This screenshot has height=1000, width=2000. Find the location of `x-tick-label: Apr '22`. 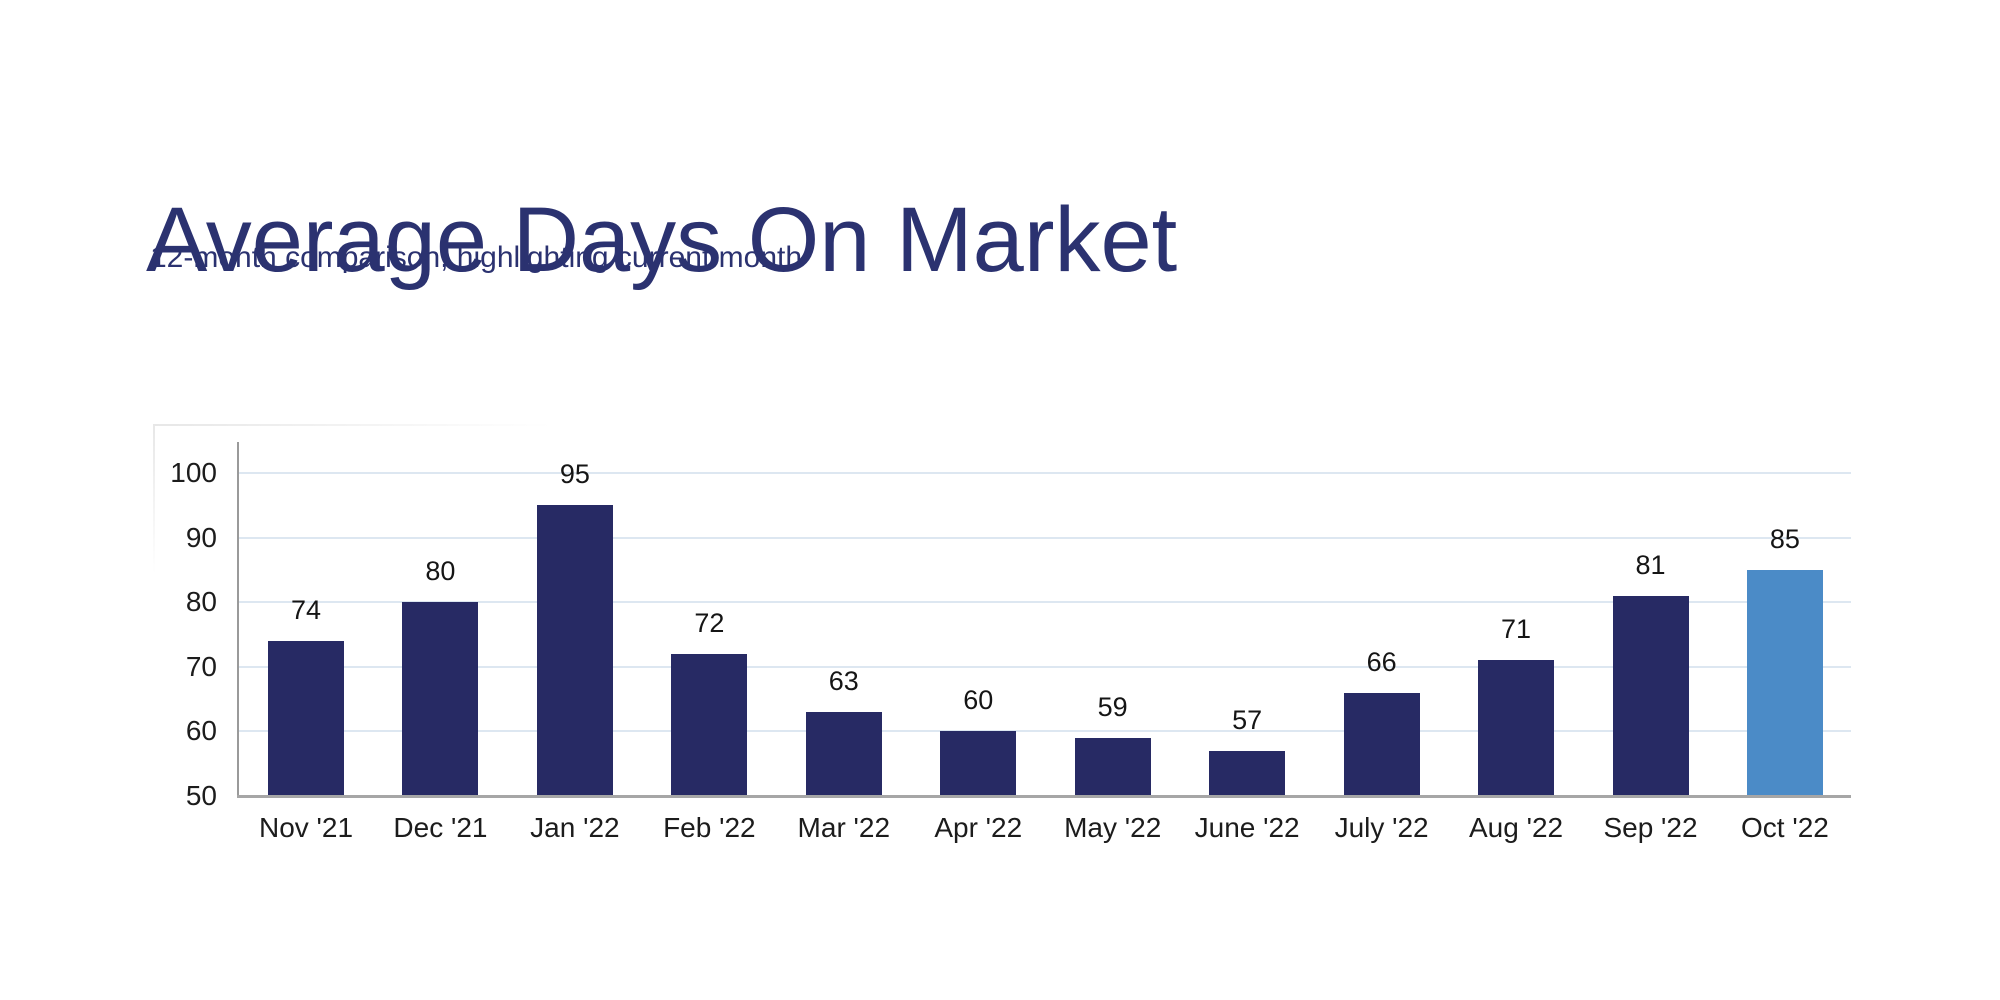

x-tick-label: Apr '22 is located at coordinates (978, 827).